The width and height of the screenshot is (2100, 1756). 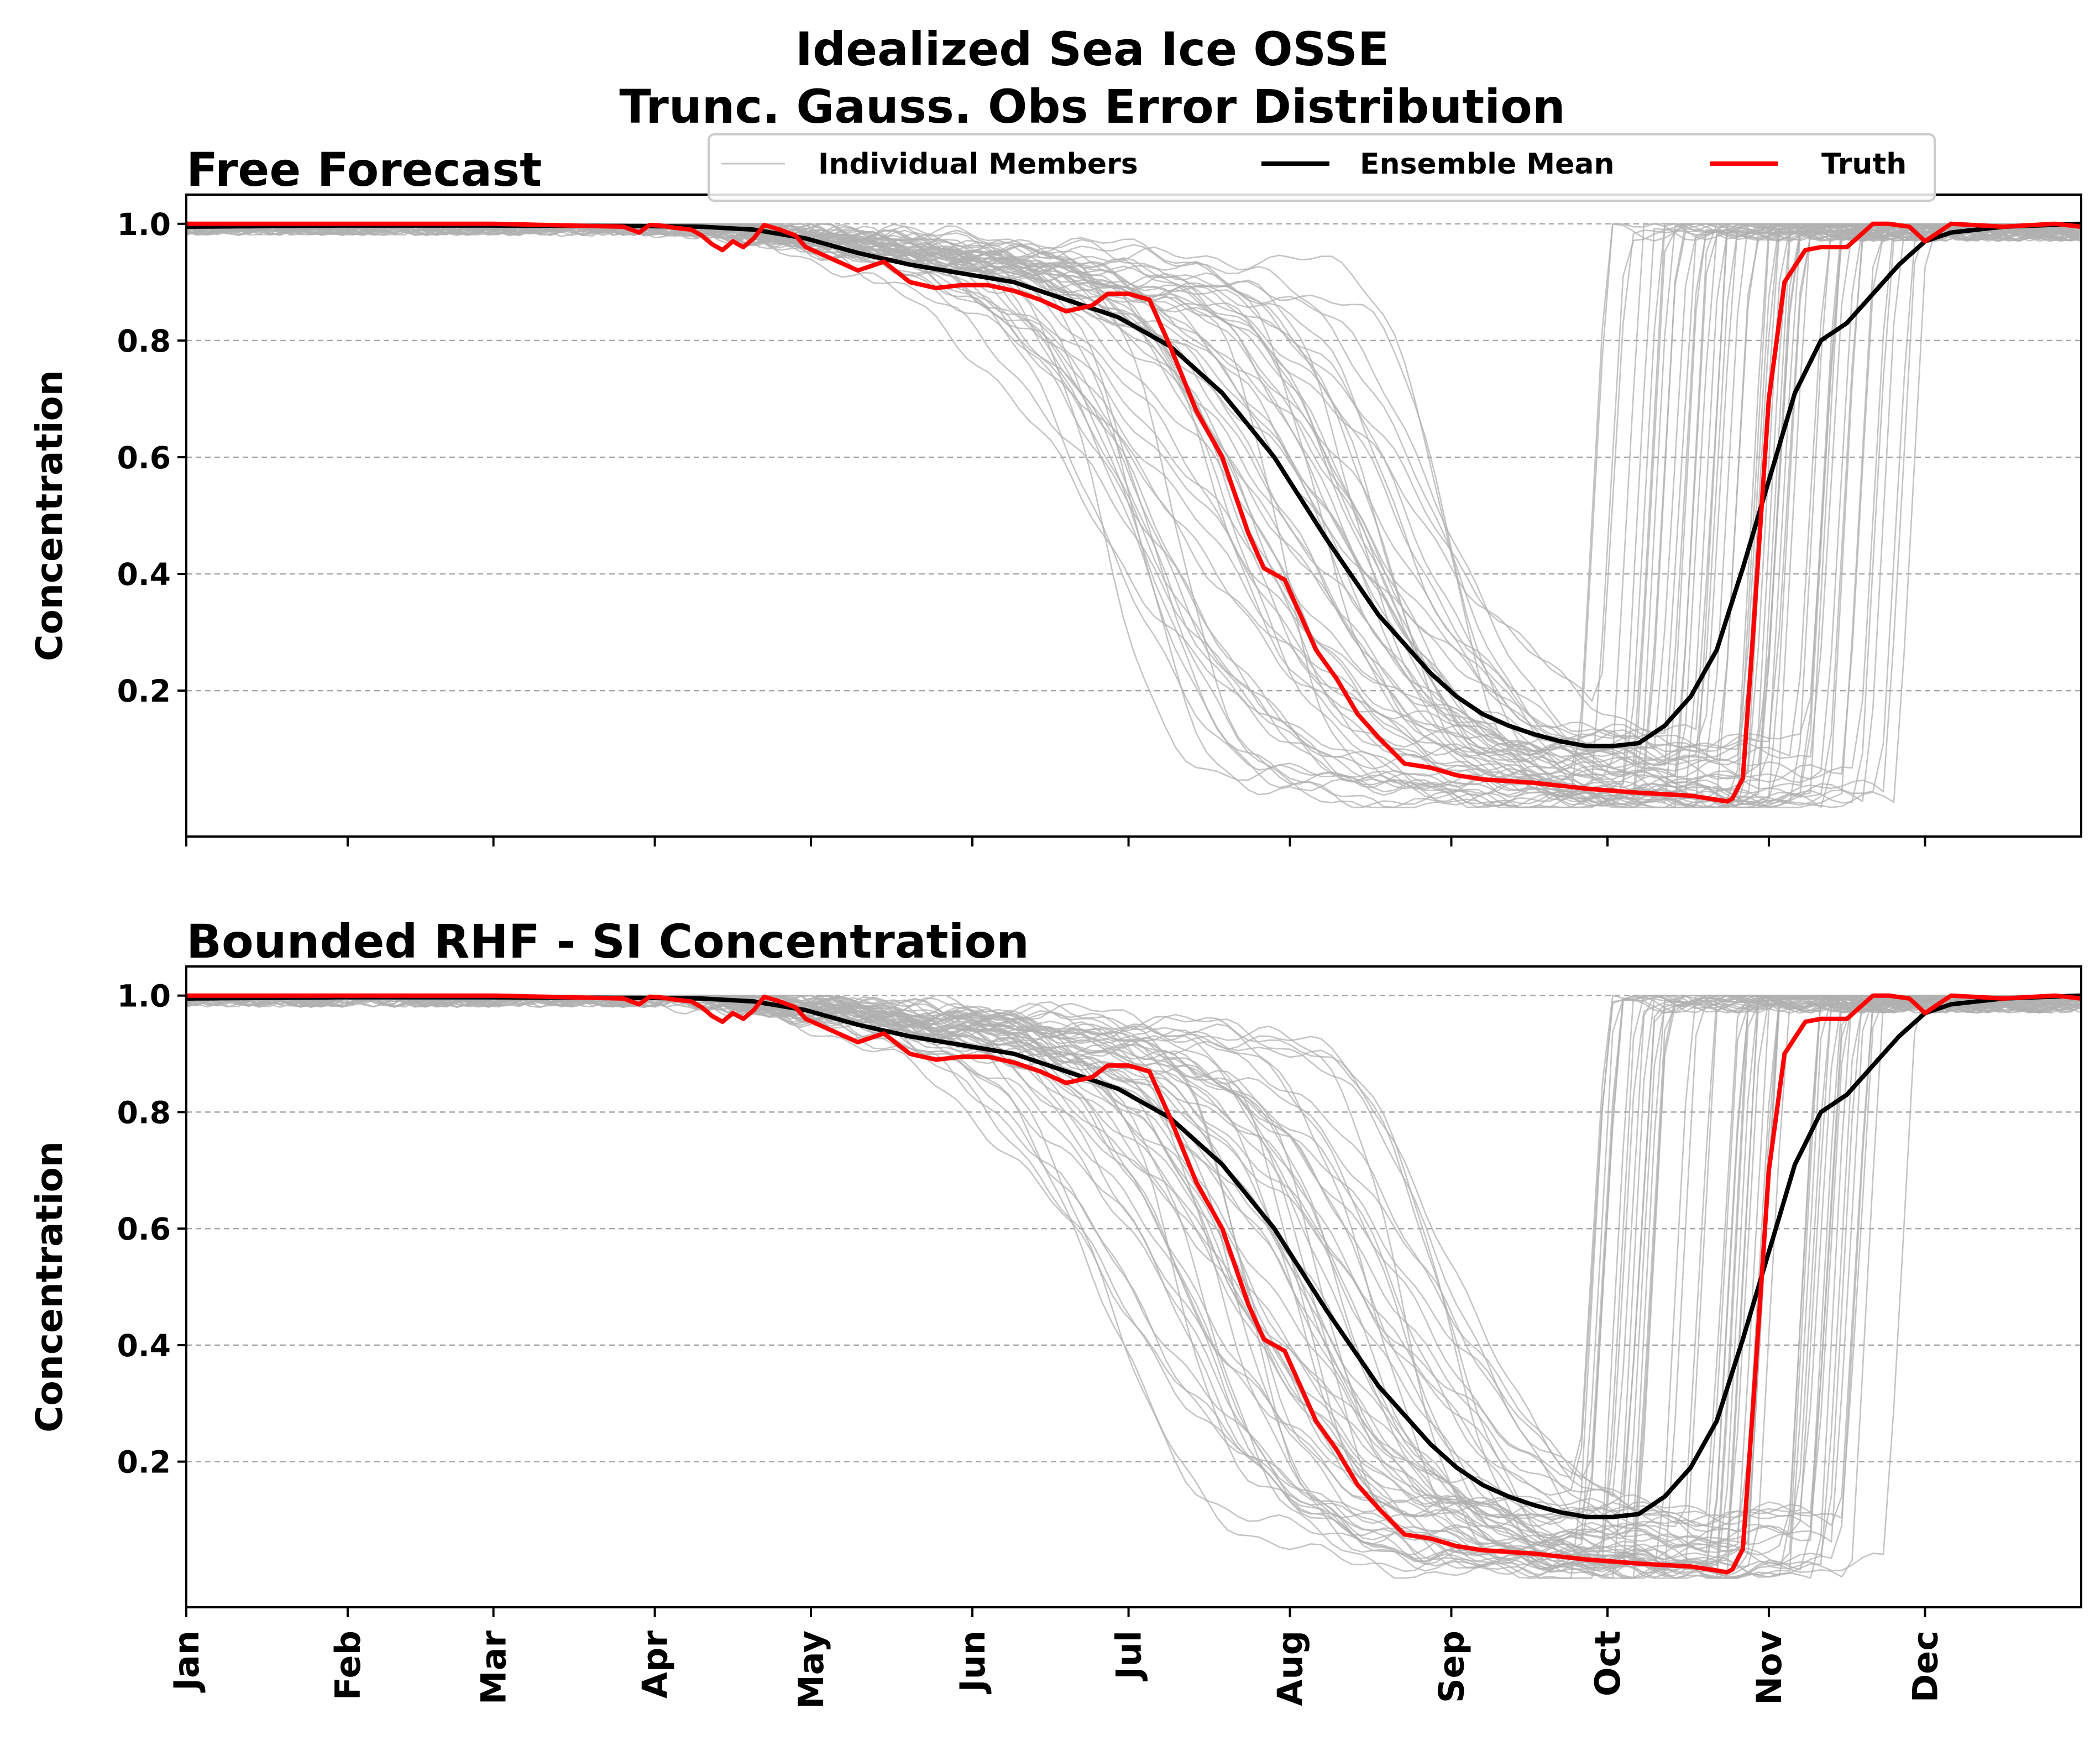 I want to click on panel2-title: Bounded RHF - SI Concentration, so click(x=607, y=941).